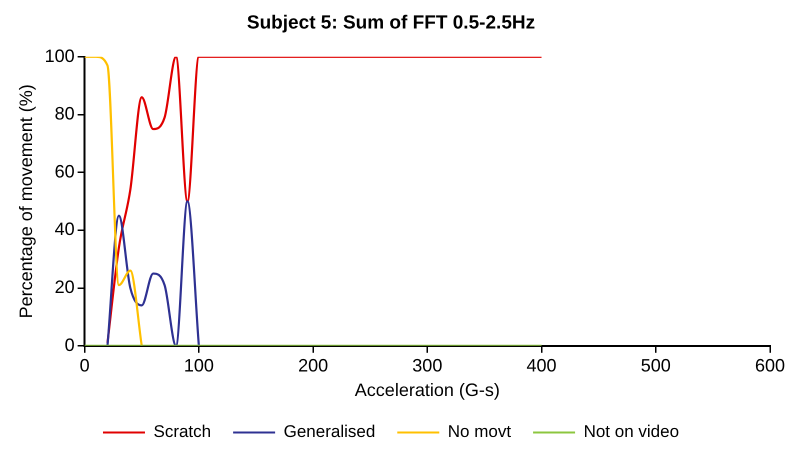 This screenshot has width=802, height=459. What do you see at coordinates (632, 432) in the screenshot?
I see `legend-label: Not on video` at bounding box center [632, 432].